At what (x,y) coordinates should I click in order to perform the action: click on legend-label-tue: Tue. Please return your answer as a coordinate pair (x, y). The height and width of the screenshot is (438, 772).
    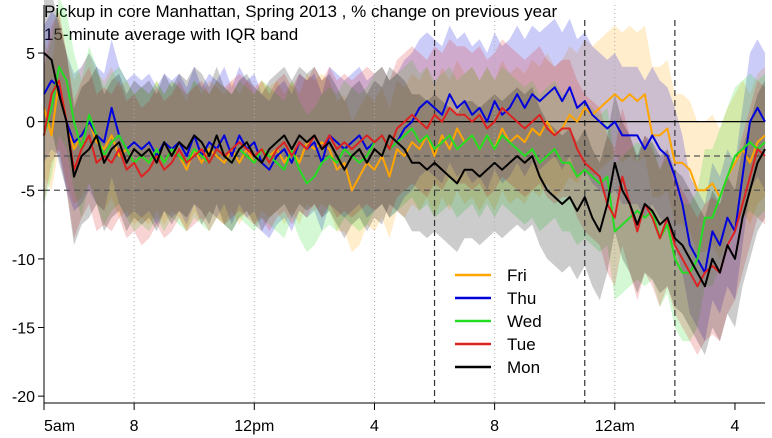
    Looking at the image, I should click on (521, 344).